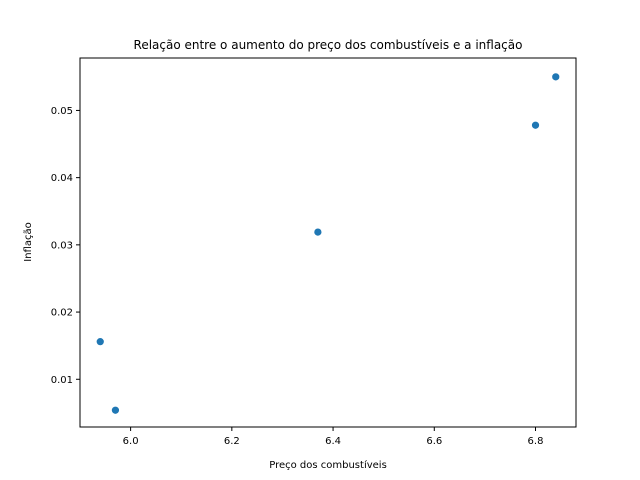 The width and height of the screenshot is (640, 480). Describe the element at coordinates (62, 178) in the screenshot. I see `y-tick-label: 0.04` at that location.